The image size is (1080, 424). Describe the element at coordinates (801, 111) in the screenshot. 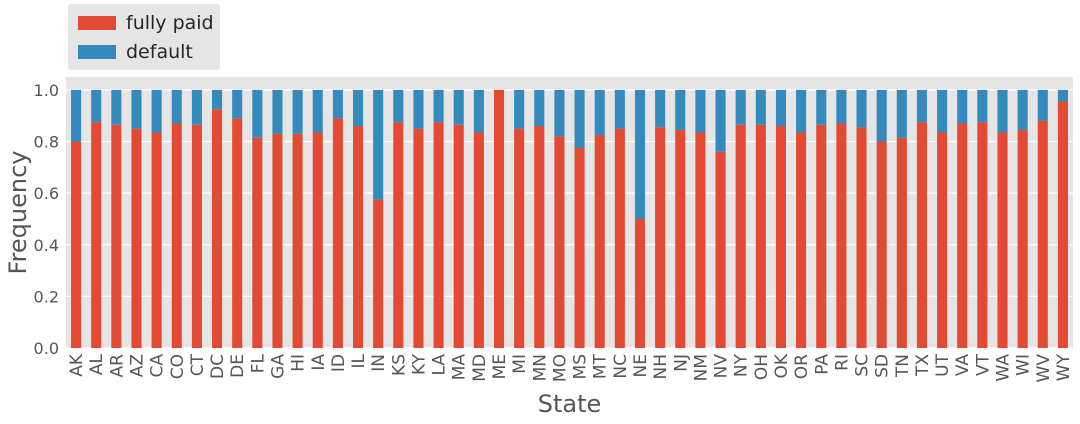

I see `bar-default-or` at that location.